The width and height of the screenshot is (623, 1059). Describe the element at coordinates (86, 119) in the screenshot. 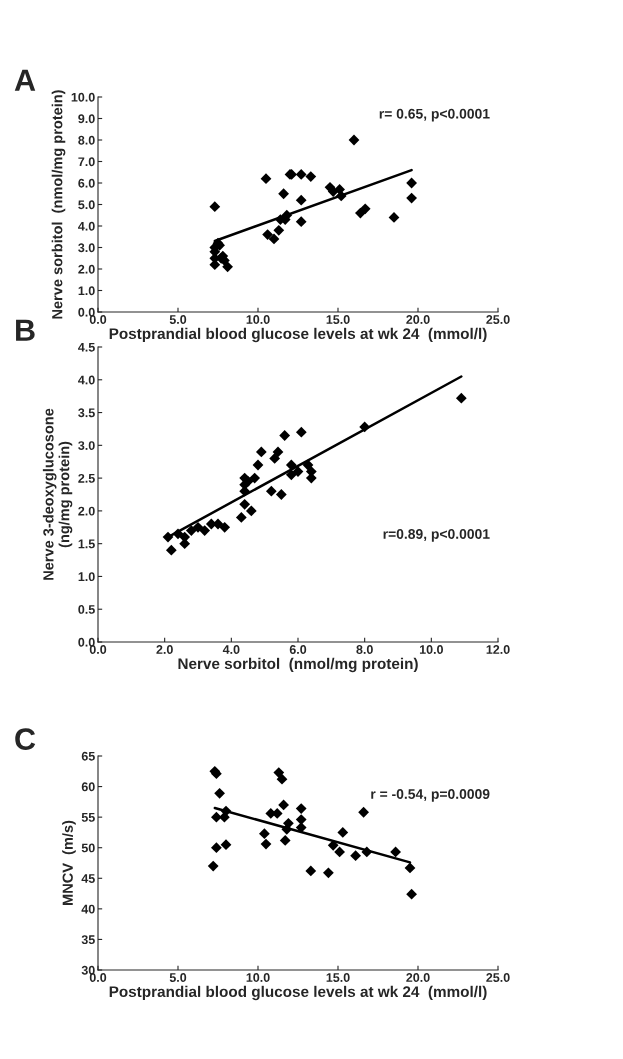

I see `y-tick-label: 9.0` at that location.